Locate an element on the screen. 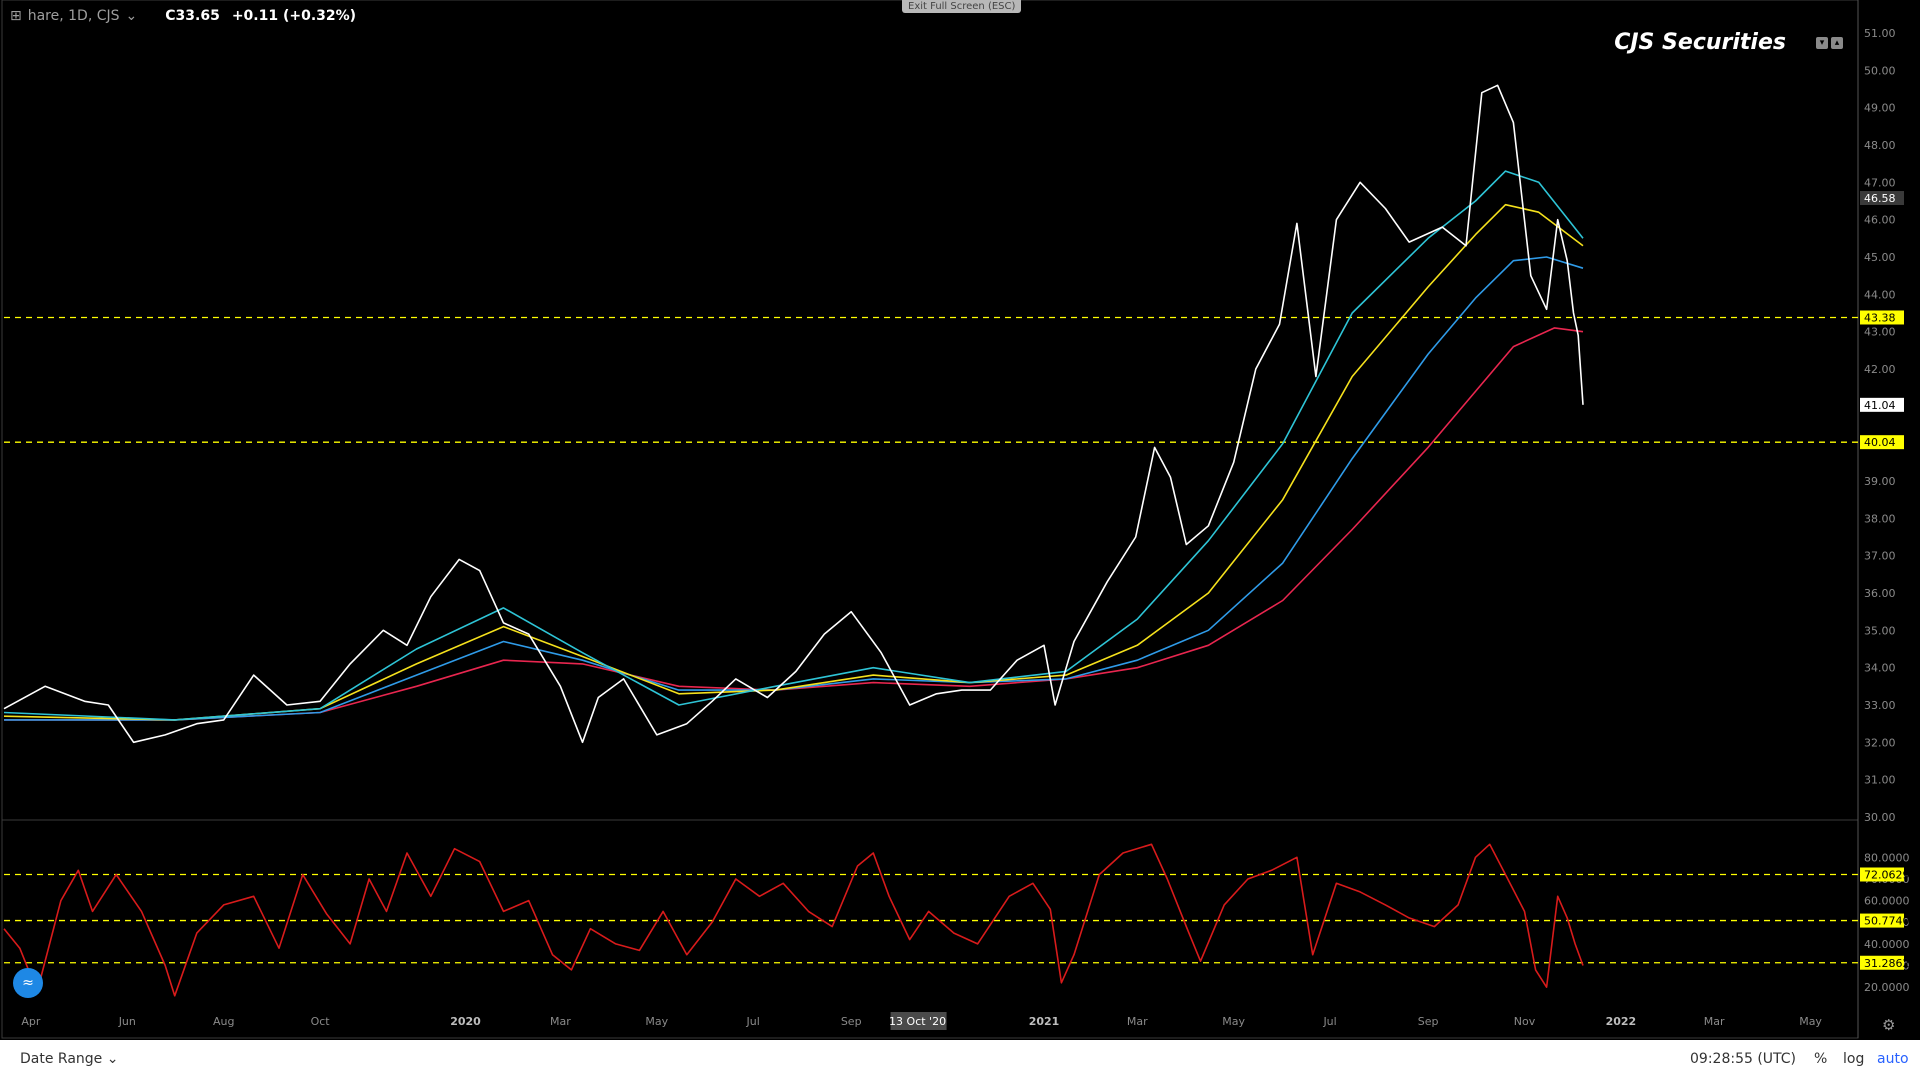  last-price: C33.65 is located at coordinates (192, 16).